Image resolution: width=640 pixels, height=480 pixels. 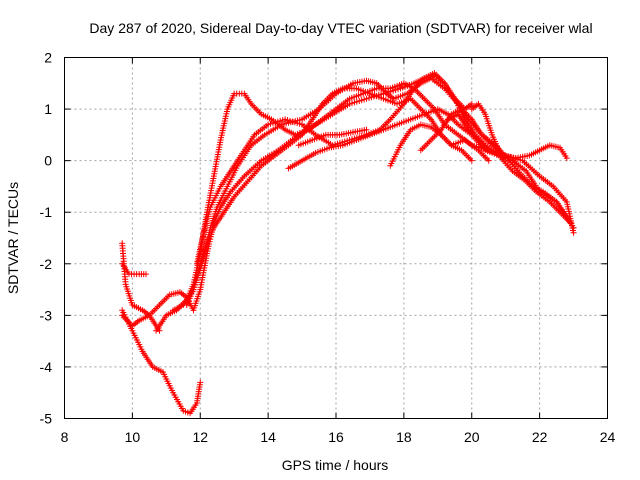 I want to click on x-tick-label: 16, so click(x=336, y=437).